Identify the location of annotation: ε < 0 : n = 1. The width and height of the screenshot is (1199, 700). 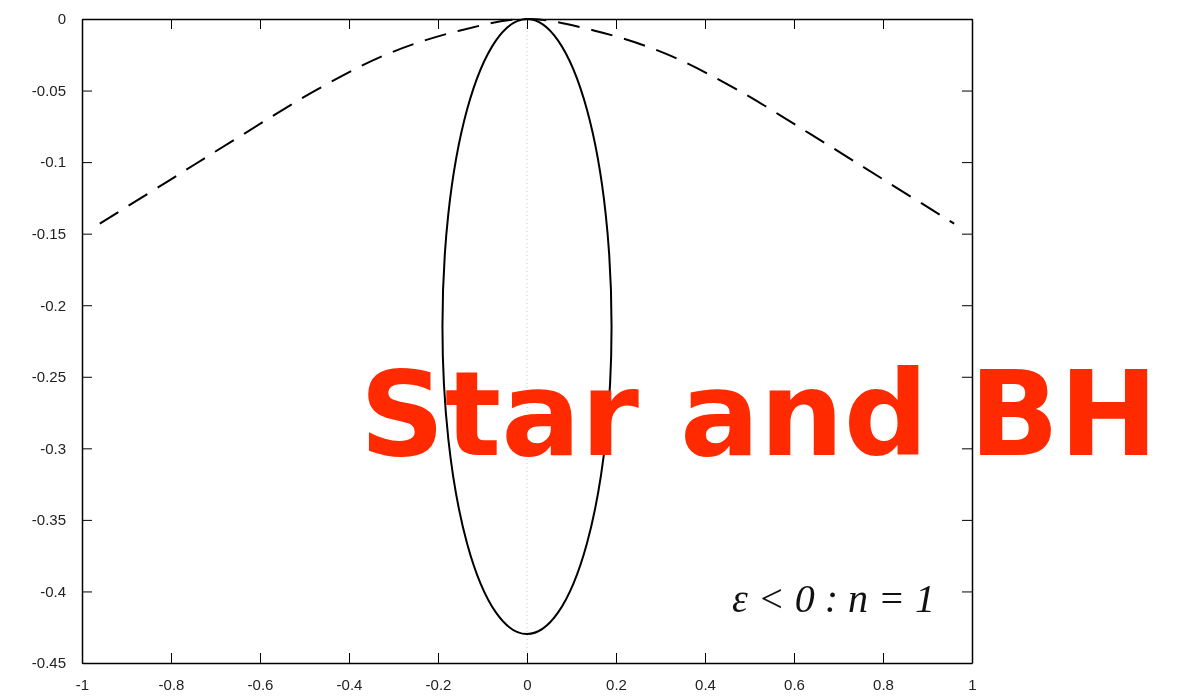
(833, 598).